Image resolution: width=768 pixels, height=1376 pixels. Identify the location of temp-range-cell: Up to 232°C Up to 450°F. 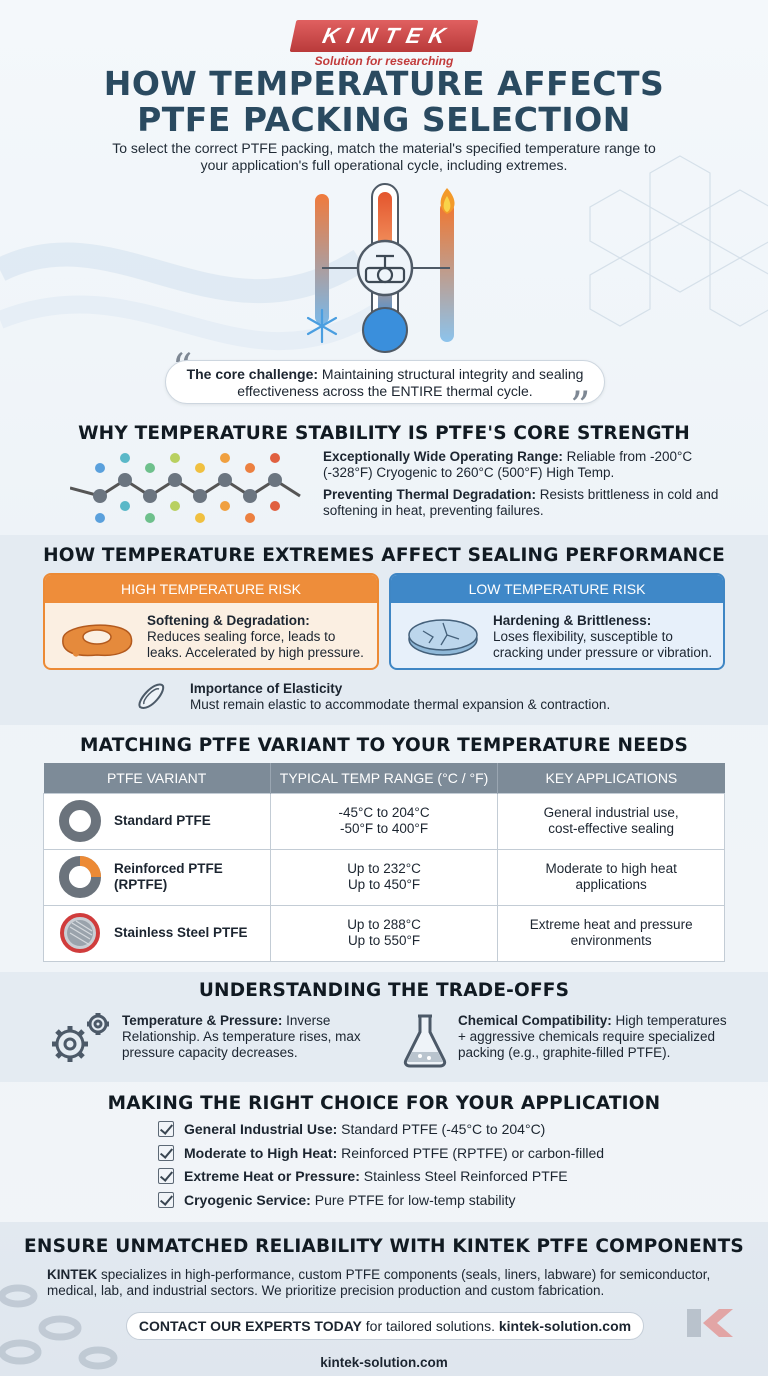
(384, 877).